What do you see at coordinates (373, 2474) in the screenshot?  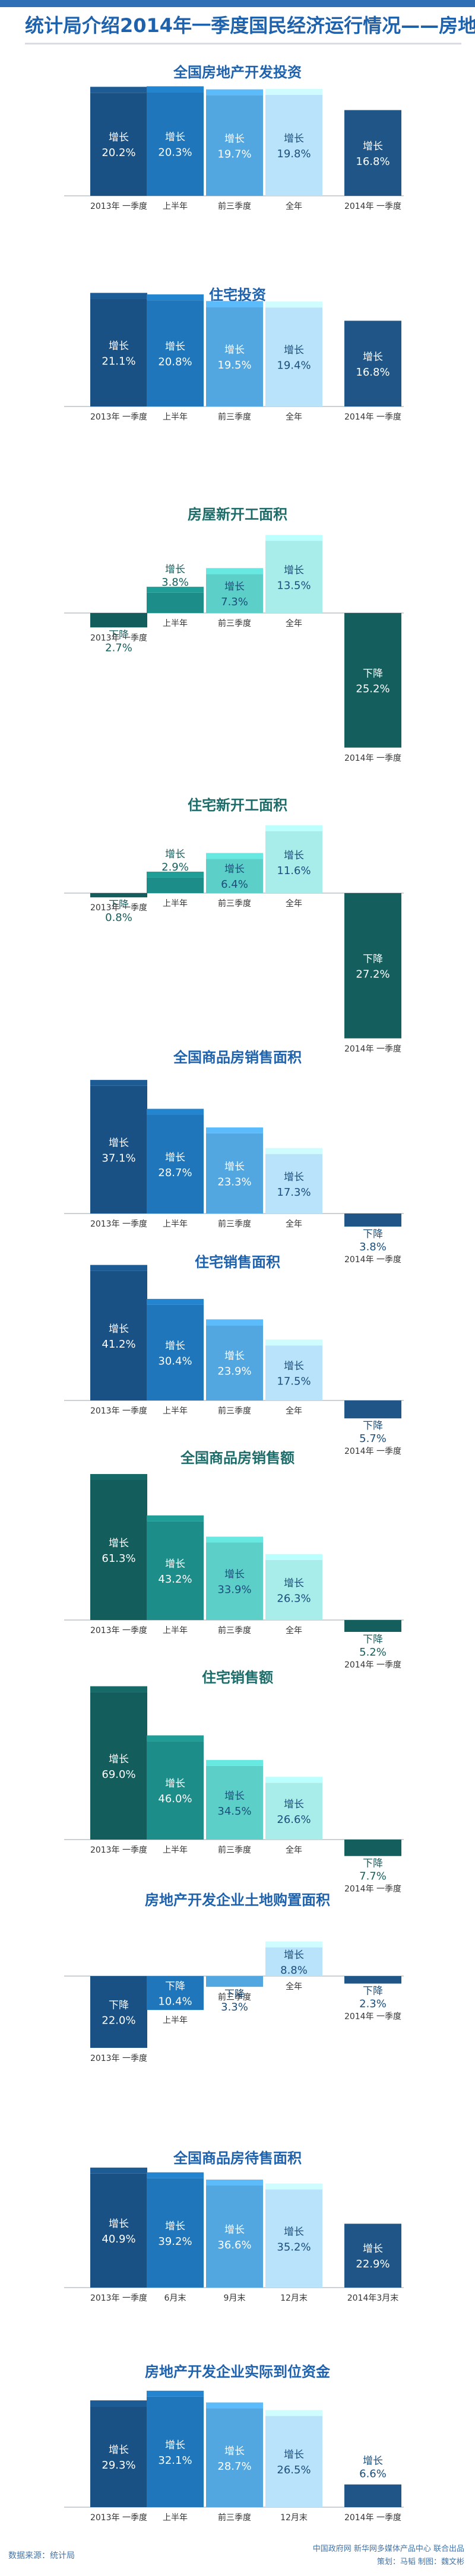 I see `bar-value-label: 6.6%` at bounding box center [373, 2474].